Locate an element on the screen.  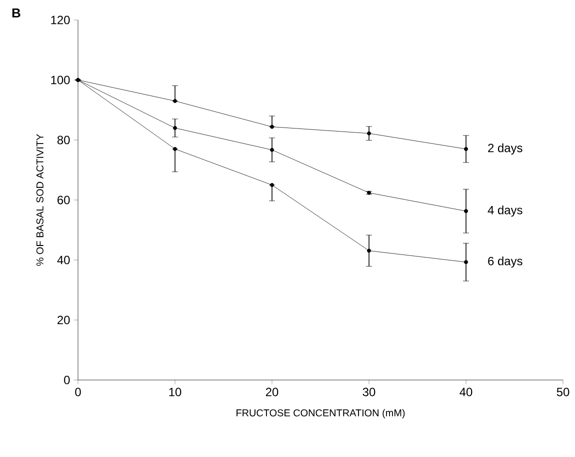
x-tick-label: 40 is located at coordinates (466, 392).